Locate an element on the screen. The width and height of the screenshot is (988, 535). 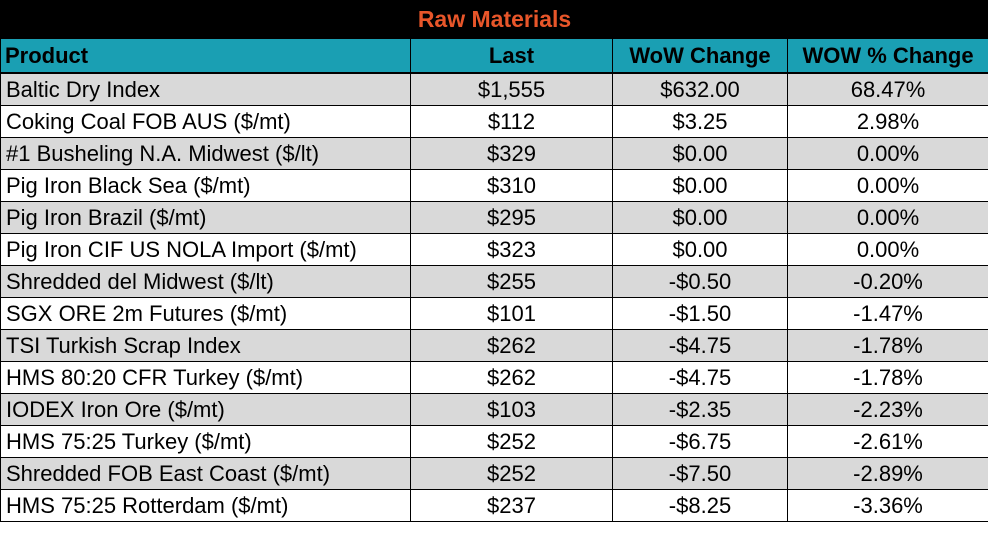
cell-product: HMS 80:20 CFR Turkey ($/mt) is located at coordinates (205, 377).